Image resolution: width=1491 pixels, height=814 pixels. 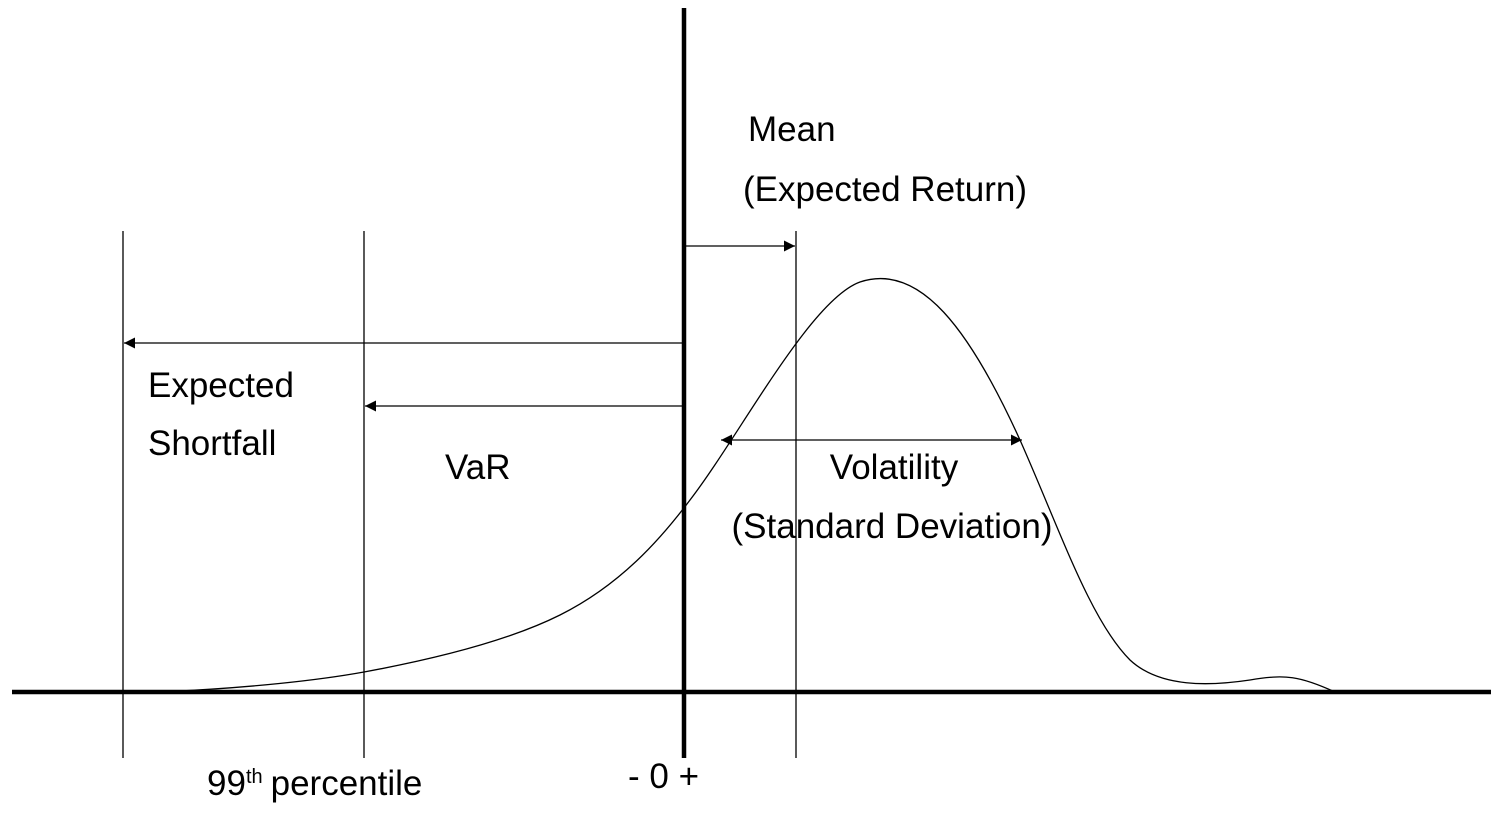 I want to click on percentile-number: 99, so click(x=226, y=783).